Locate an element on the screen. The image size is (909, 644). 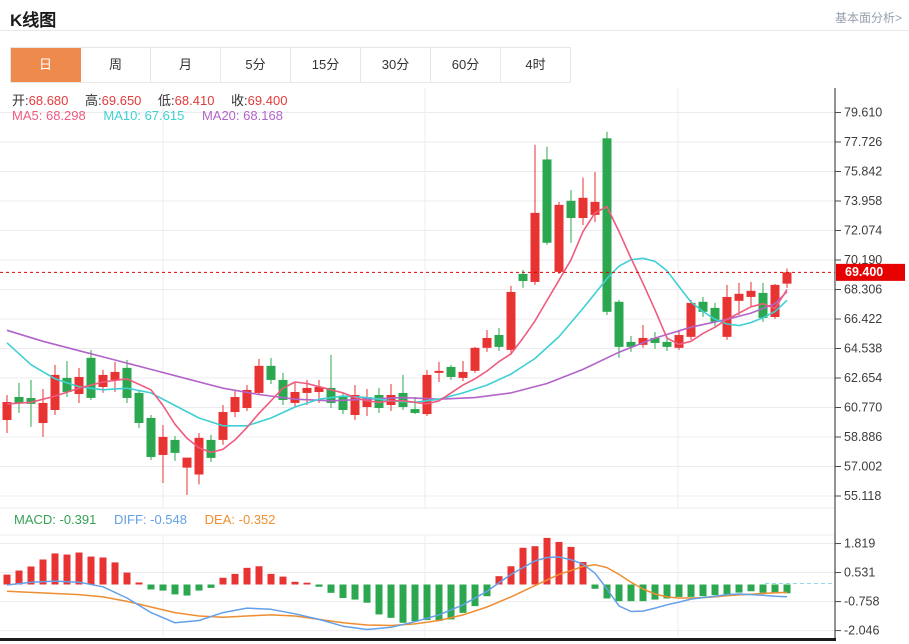
ma5-value: 68.298 is located at coordinates (65, 115).